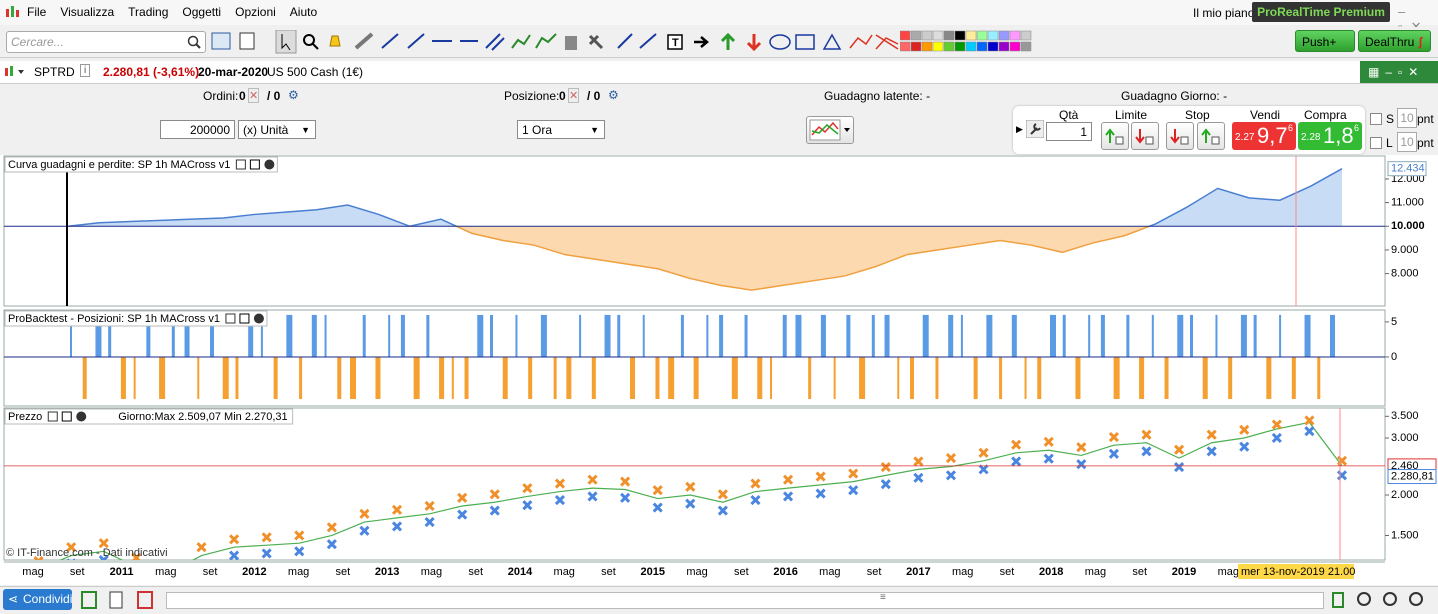  Describe the element at coordinates (1405, 416) in the screenshot. I see `y-tick-label: 3.500` at that location.